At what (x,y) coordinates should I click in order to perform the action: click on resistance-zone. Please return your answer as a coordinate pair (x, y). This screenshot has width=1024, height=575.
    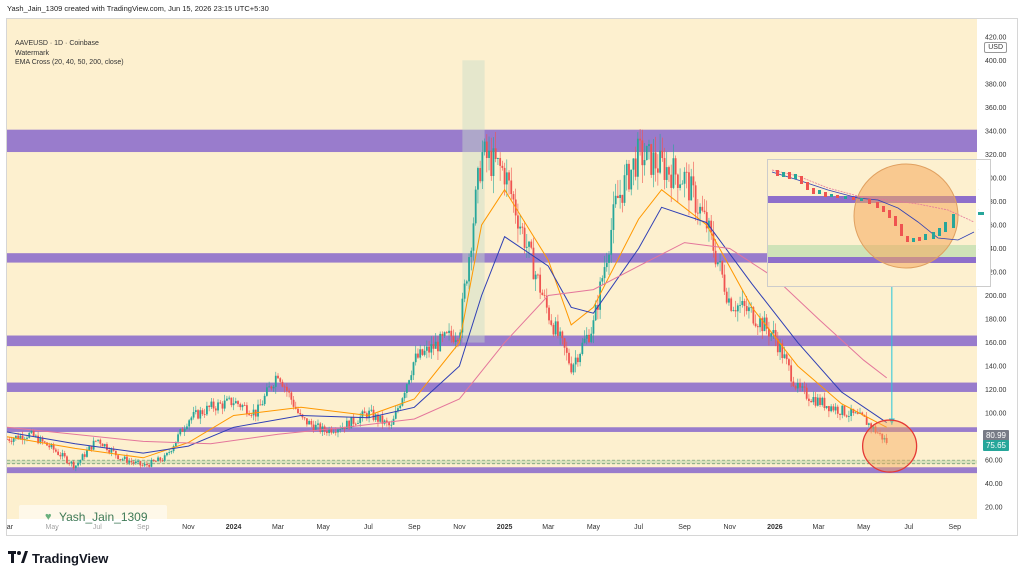
    Looking at the image, I should click on (492, 141).